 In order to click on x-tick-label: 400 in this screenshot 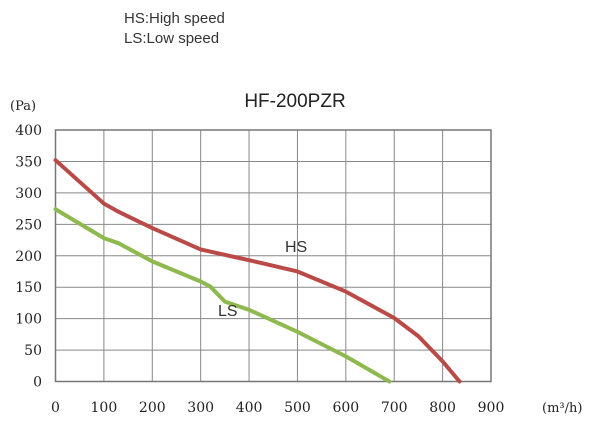, I will do `click(249, 408)`.